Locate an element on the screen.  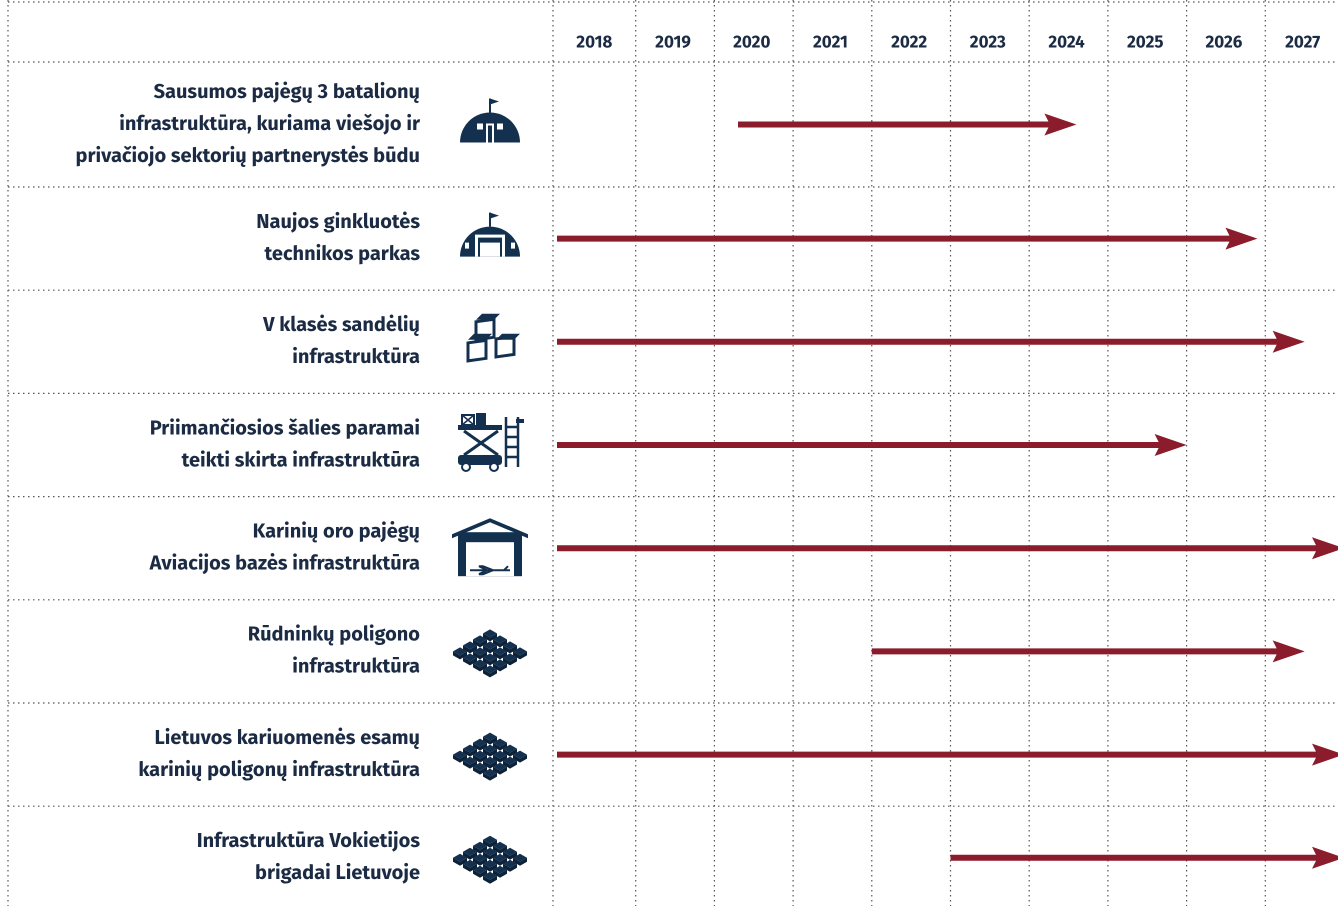
column-label: 2019 is located at coordinates (673, 42).